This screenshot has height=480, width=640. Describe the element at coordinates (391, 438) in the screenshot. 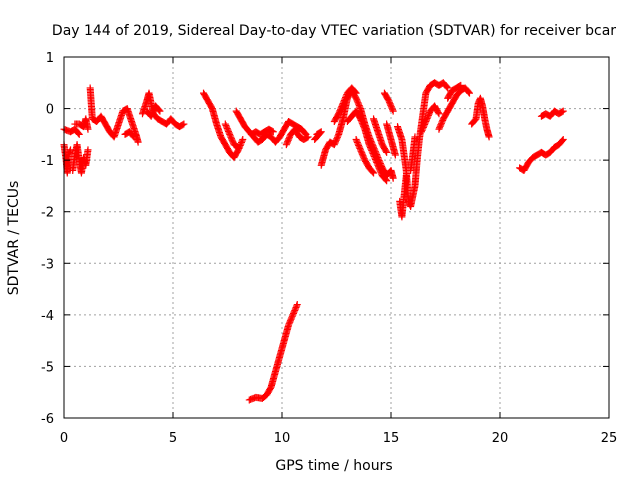

I see `x-tick-label: 15` at that location.